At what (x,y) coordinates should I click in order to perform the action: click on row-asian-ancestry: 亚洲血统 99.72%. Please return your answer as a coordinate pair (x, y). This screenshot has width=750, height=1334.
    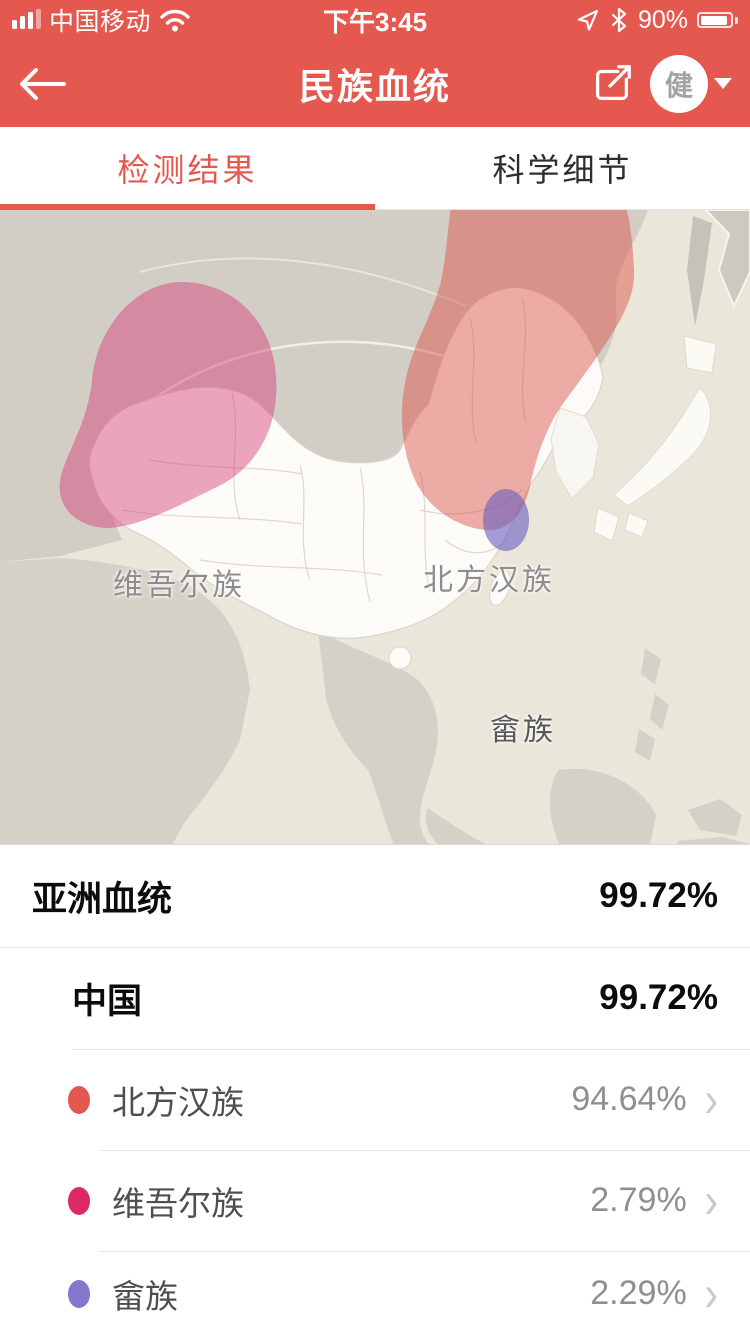
    Looking at the image, I should click on (375, 896).